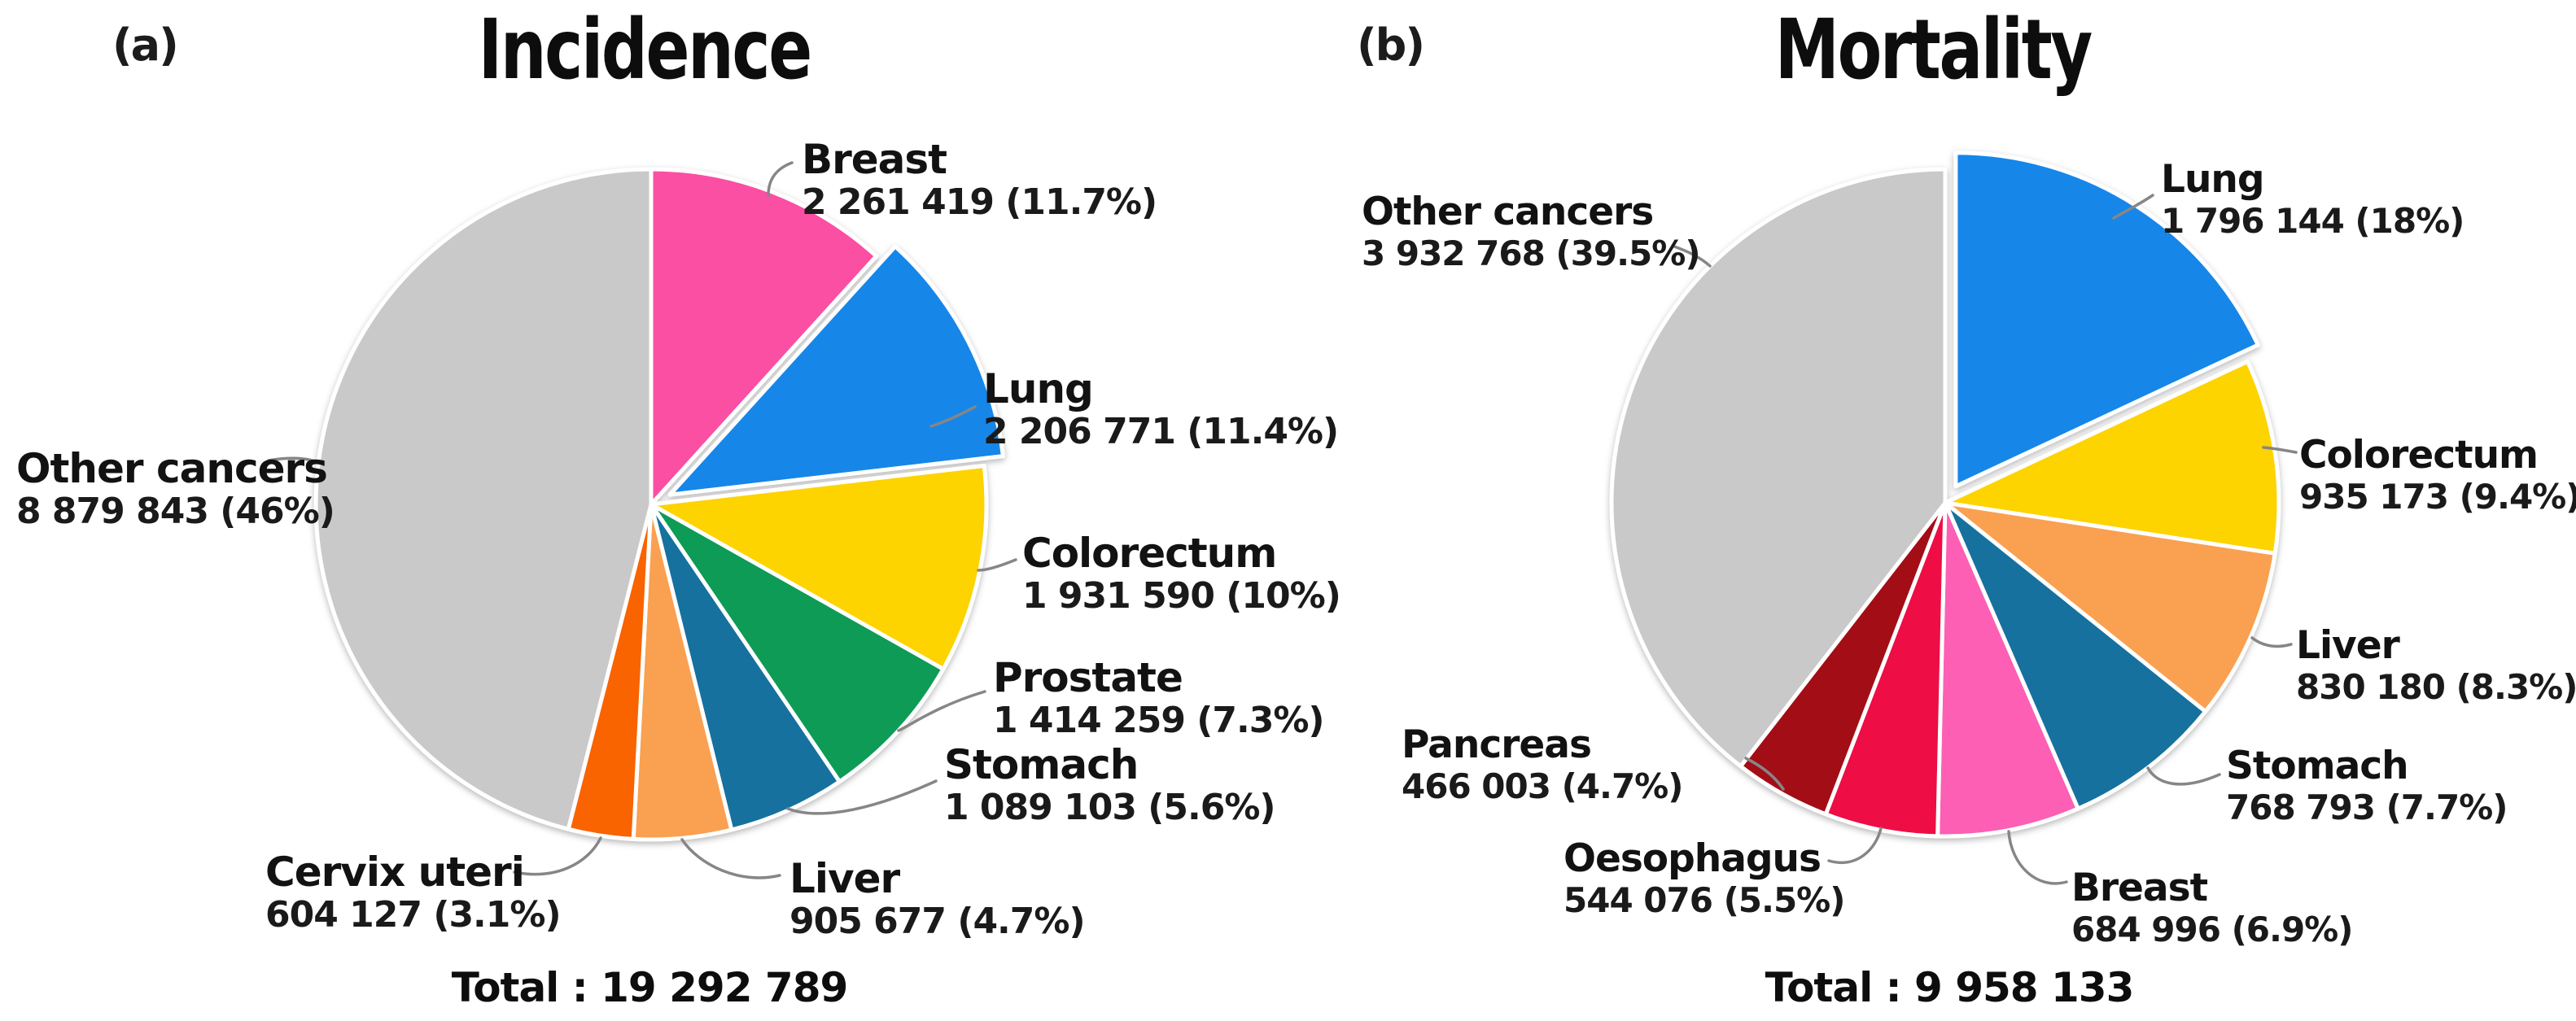 Image resolution: width=2576 pixels, height=1021 pixels. Describe the element at coordinates (145, 45) in the screenshot. I see `panel-letter-a: (a)` at that location.